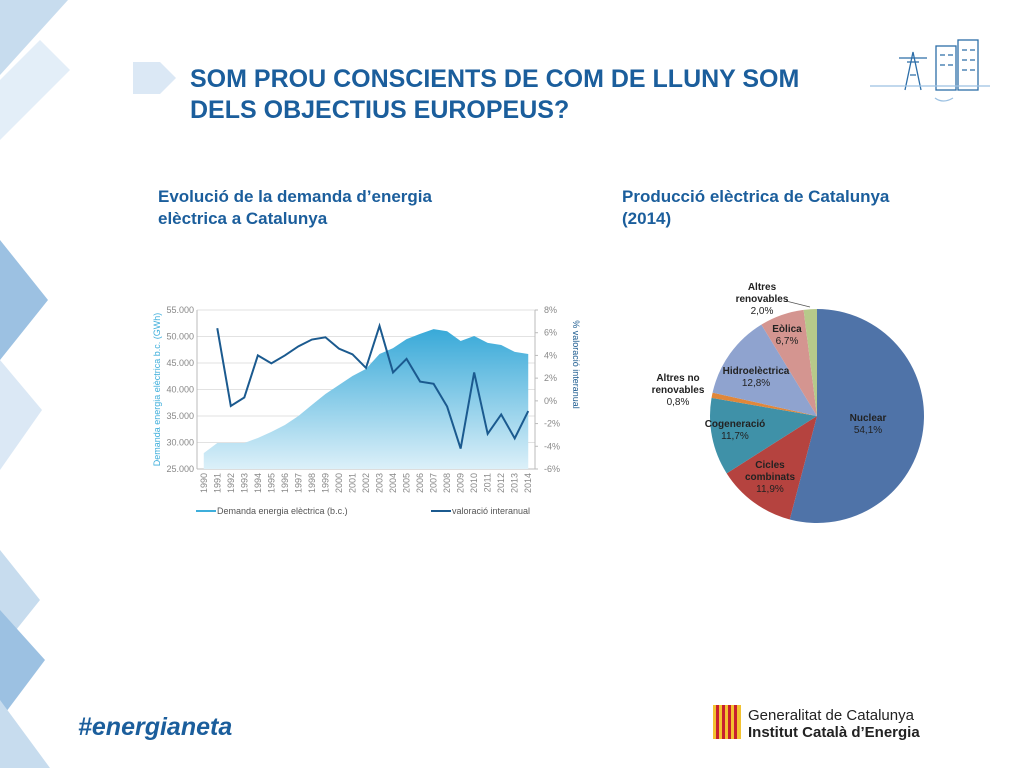  Describe the element at coordinates (831, 715) in the screenshot. I see `org-name: Generalitat de Catalunya` at that location.